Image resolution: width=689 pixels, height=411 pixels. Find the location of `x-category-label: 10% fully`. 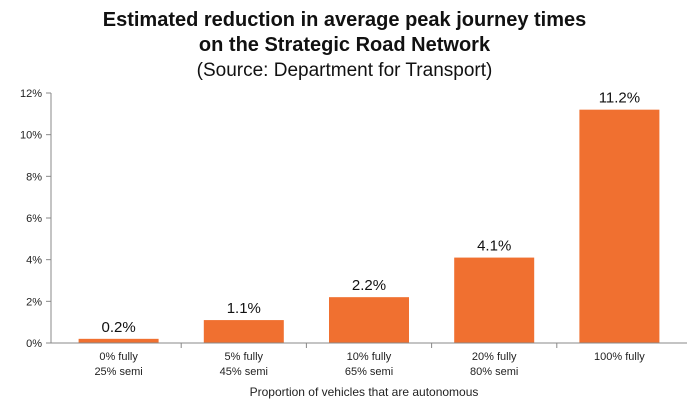

x-category-label: 10% fully is located at coordinates (369, 357).